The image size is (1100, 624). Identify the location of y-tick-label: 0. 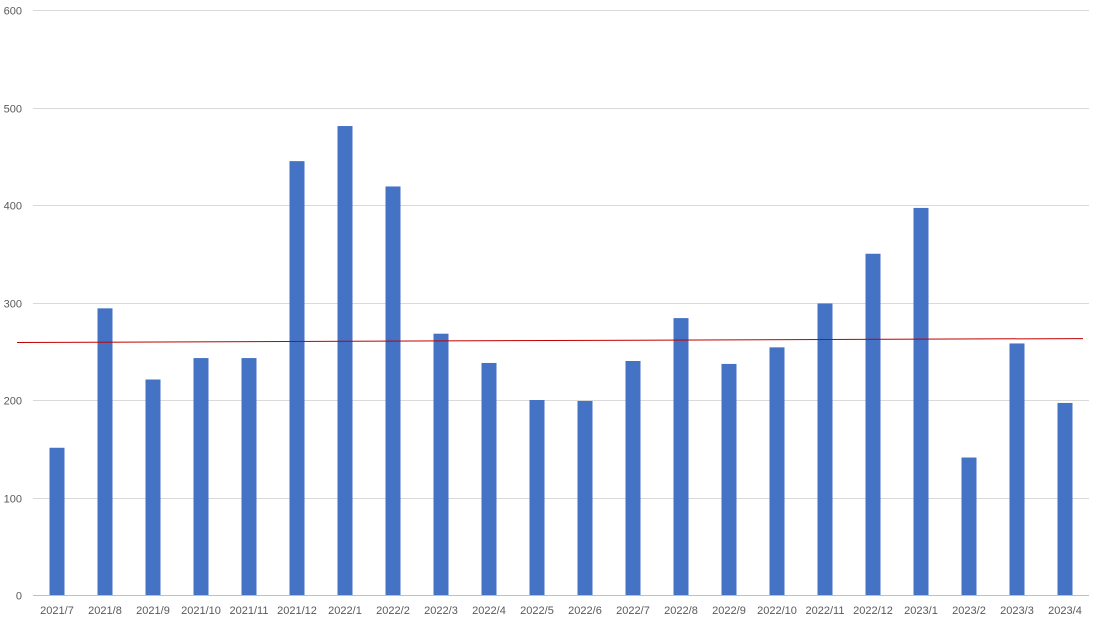
(19, 597).